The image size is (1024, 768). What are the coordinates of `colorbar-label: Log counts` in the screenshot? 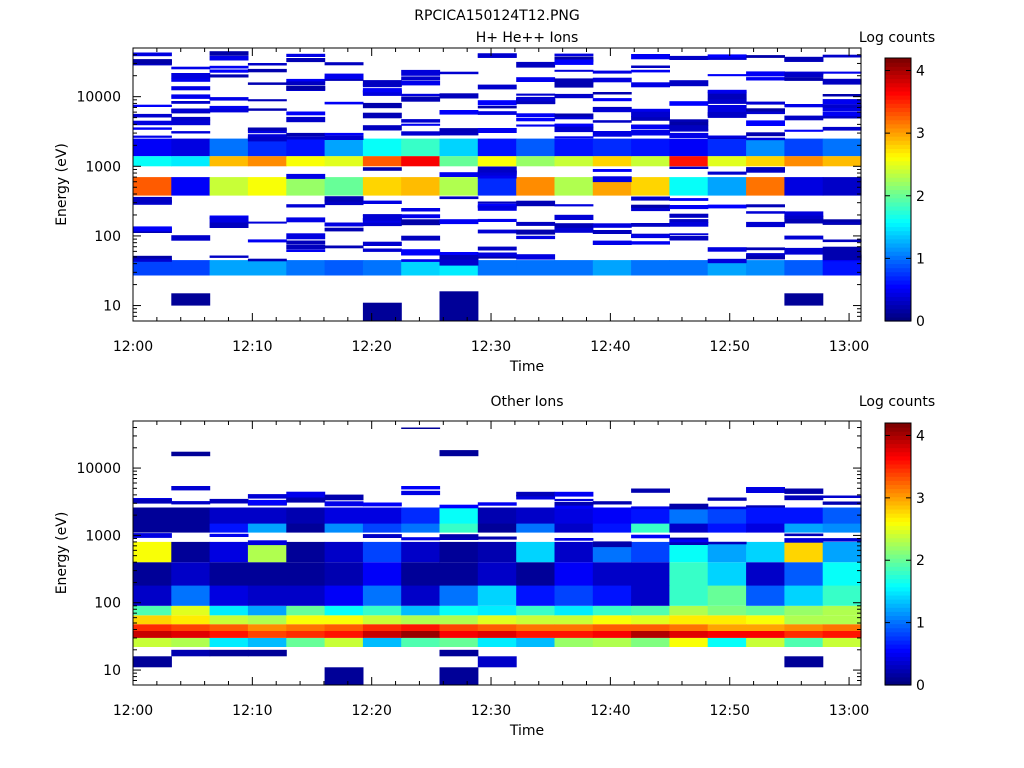 It's located at (897, 38).